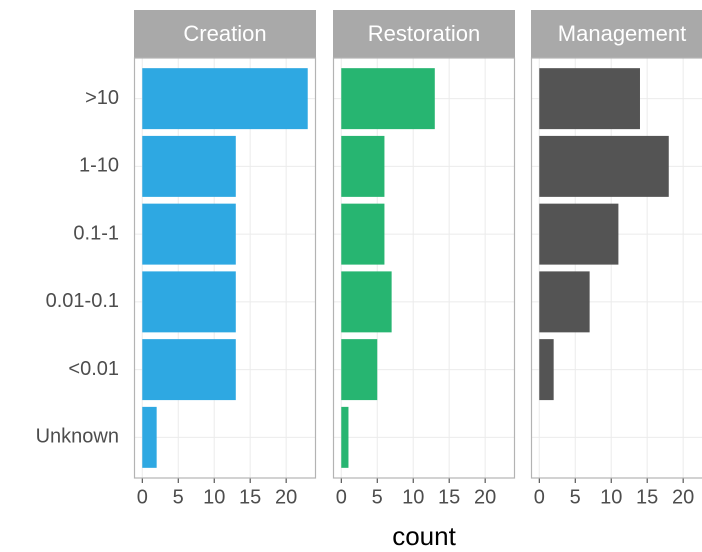 The width and height of the screenshot is (702, 552). Describe the element at coordinates (93, 369) in the screenshot. I see `y-tick-label: <0.01` at that location.